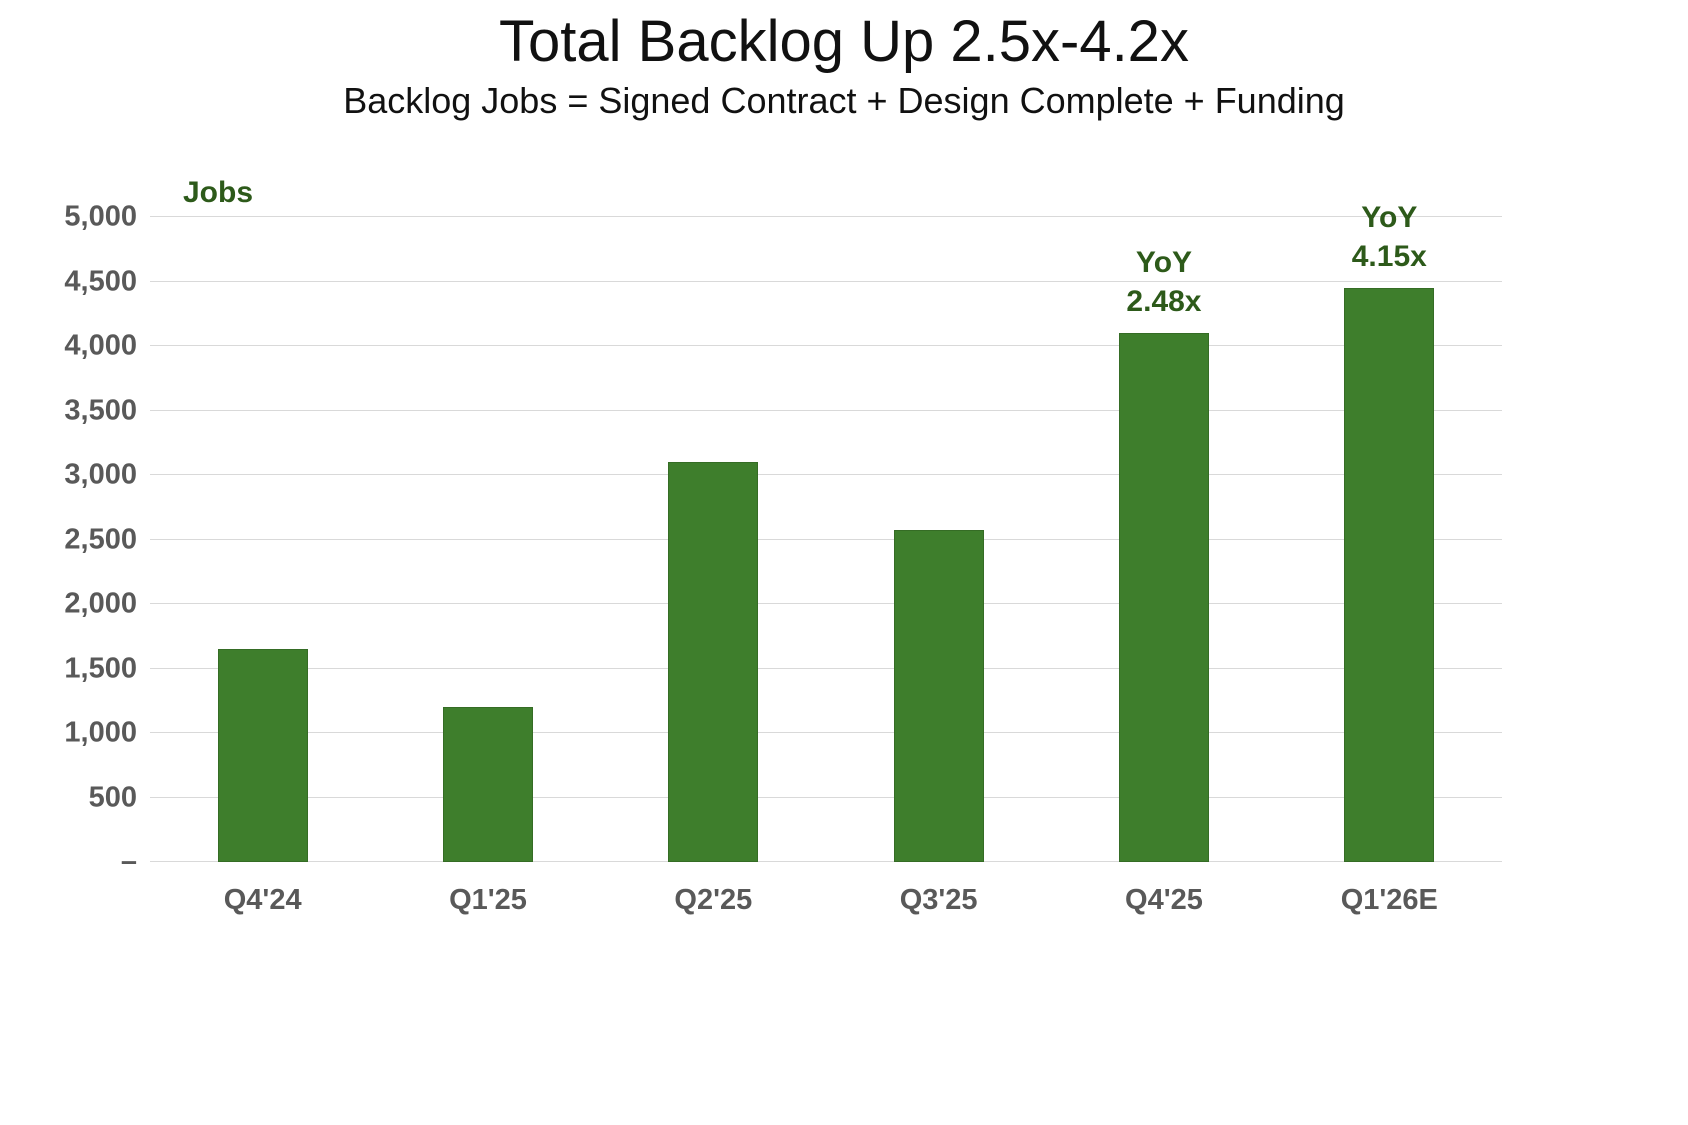 The height and width of the screenshot is (1125, 1688). I want to click on bar-slot: Q1'25, so click(487, 566).